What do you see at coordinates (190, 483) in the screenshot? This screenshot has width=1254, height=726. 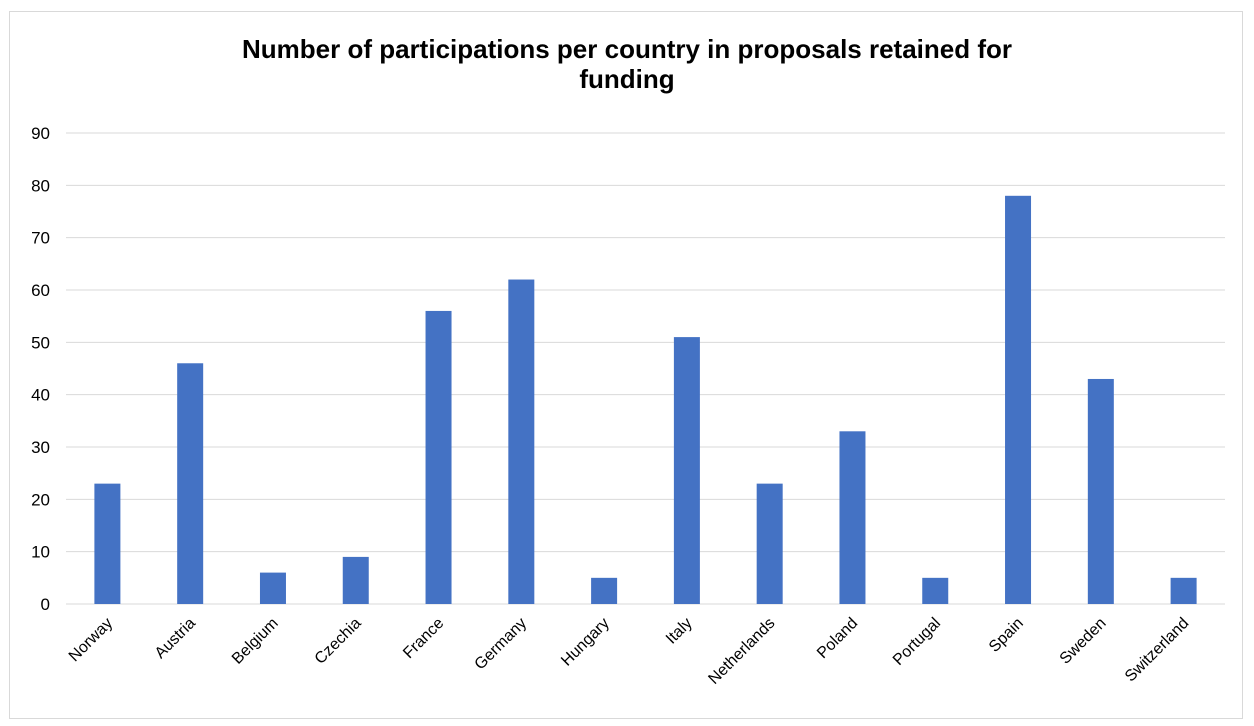 I see `bar-austria` at bounding box center [190, 483].